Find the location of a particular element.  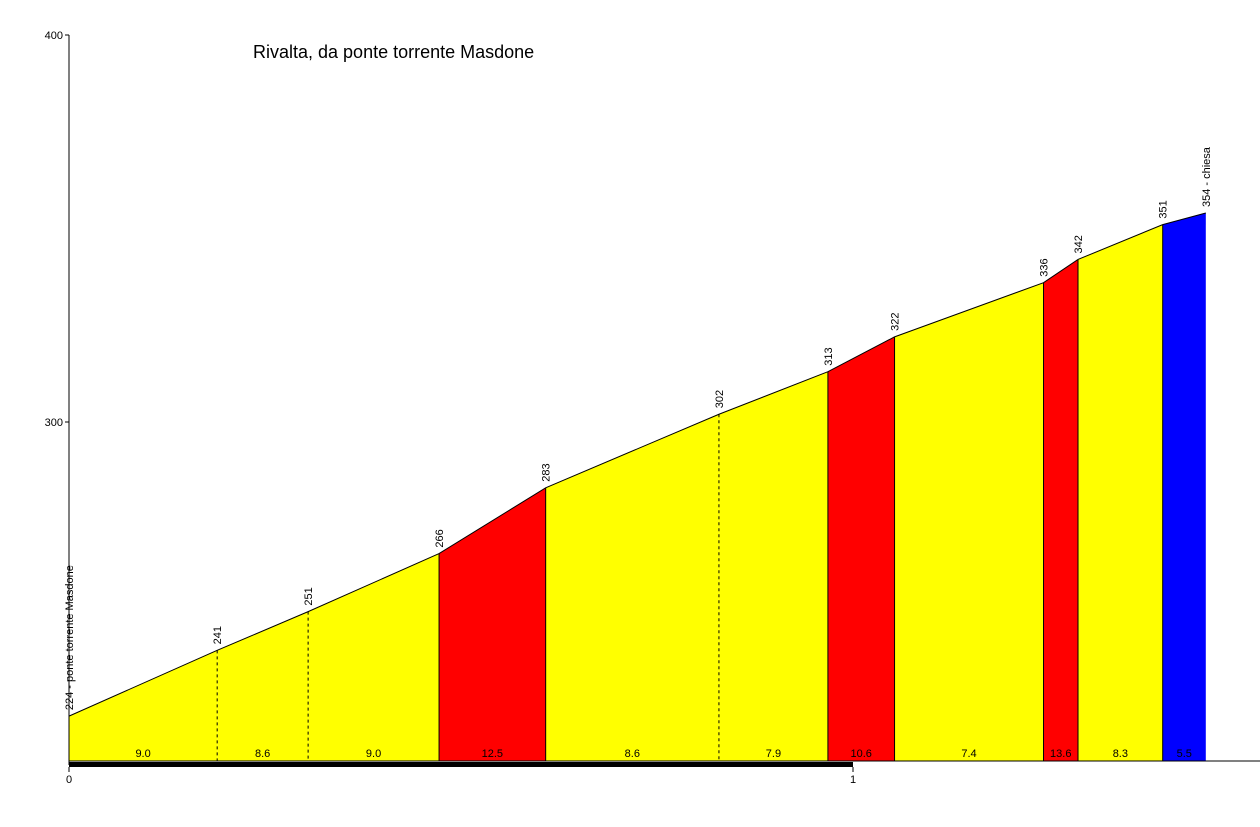

gradient-label: 5.5 is located at coordinates (1184, 754).